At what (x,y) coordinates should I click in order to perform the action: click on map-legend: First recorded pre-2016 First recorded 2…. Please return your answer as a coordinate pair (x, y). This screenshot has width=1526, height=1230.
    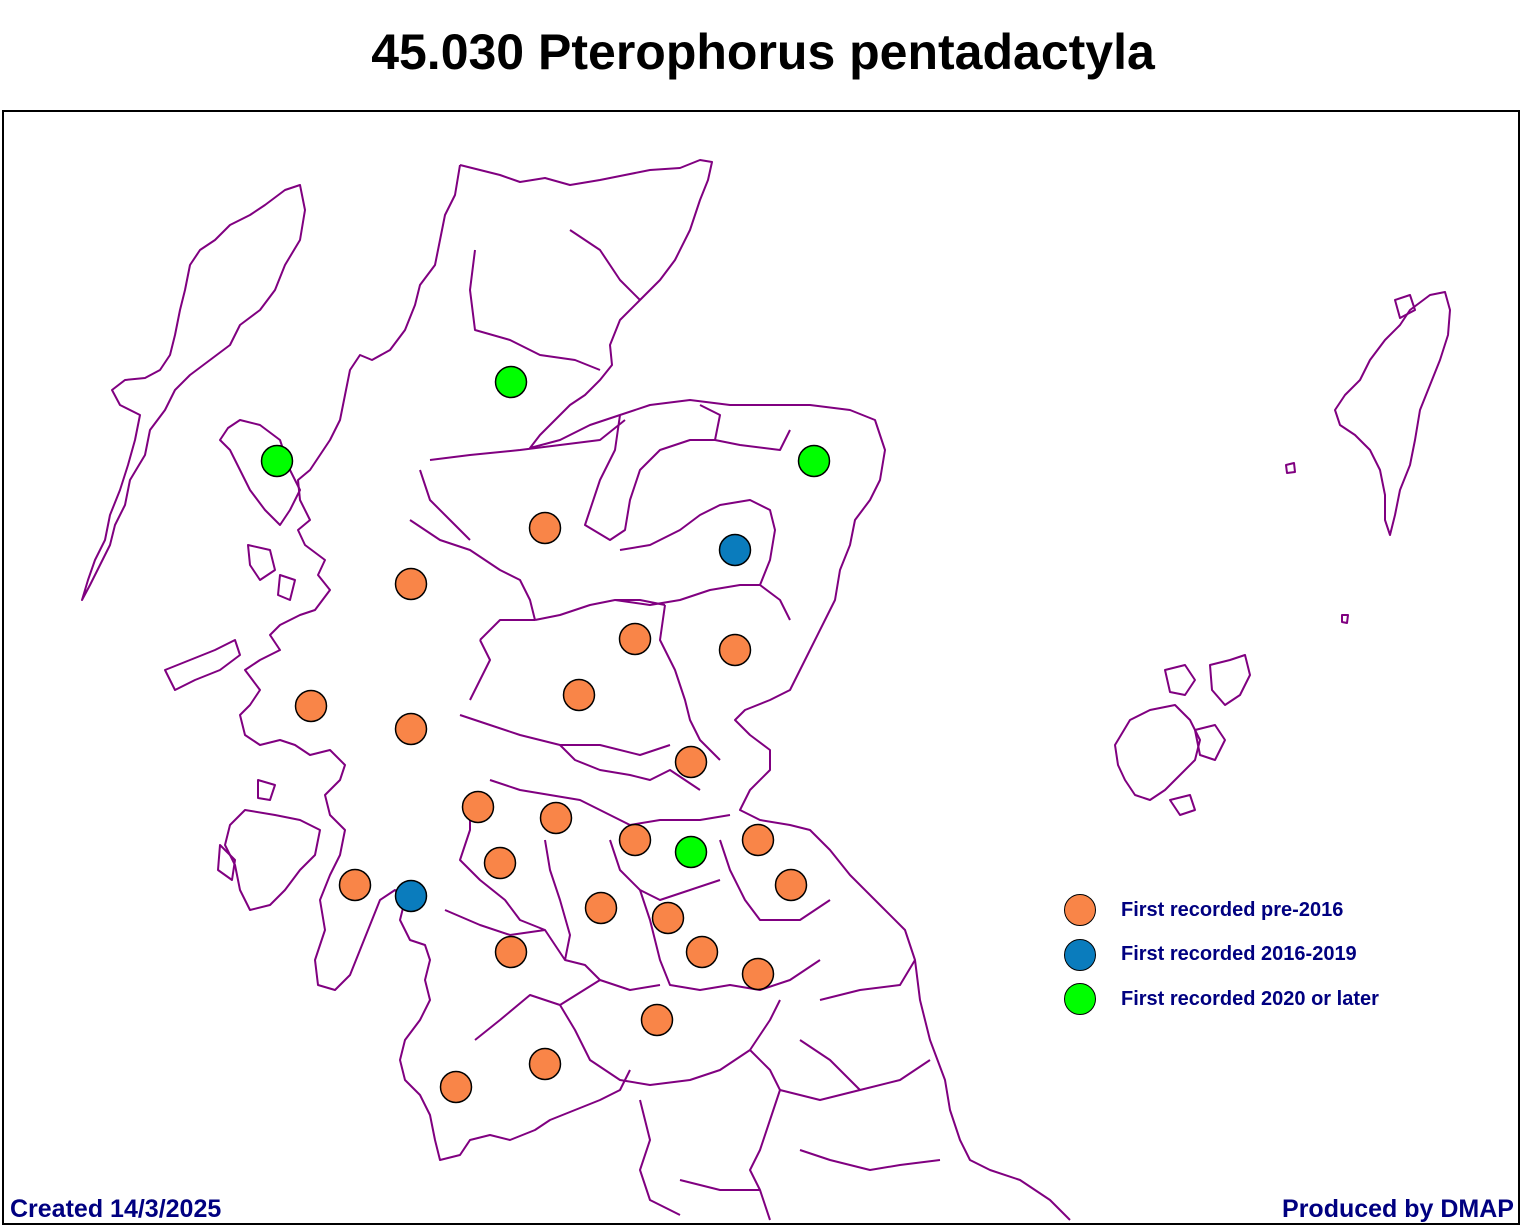
    Looking at the image, I should click on (1221, 955).